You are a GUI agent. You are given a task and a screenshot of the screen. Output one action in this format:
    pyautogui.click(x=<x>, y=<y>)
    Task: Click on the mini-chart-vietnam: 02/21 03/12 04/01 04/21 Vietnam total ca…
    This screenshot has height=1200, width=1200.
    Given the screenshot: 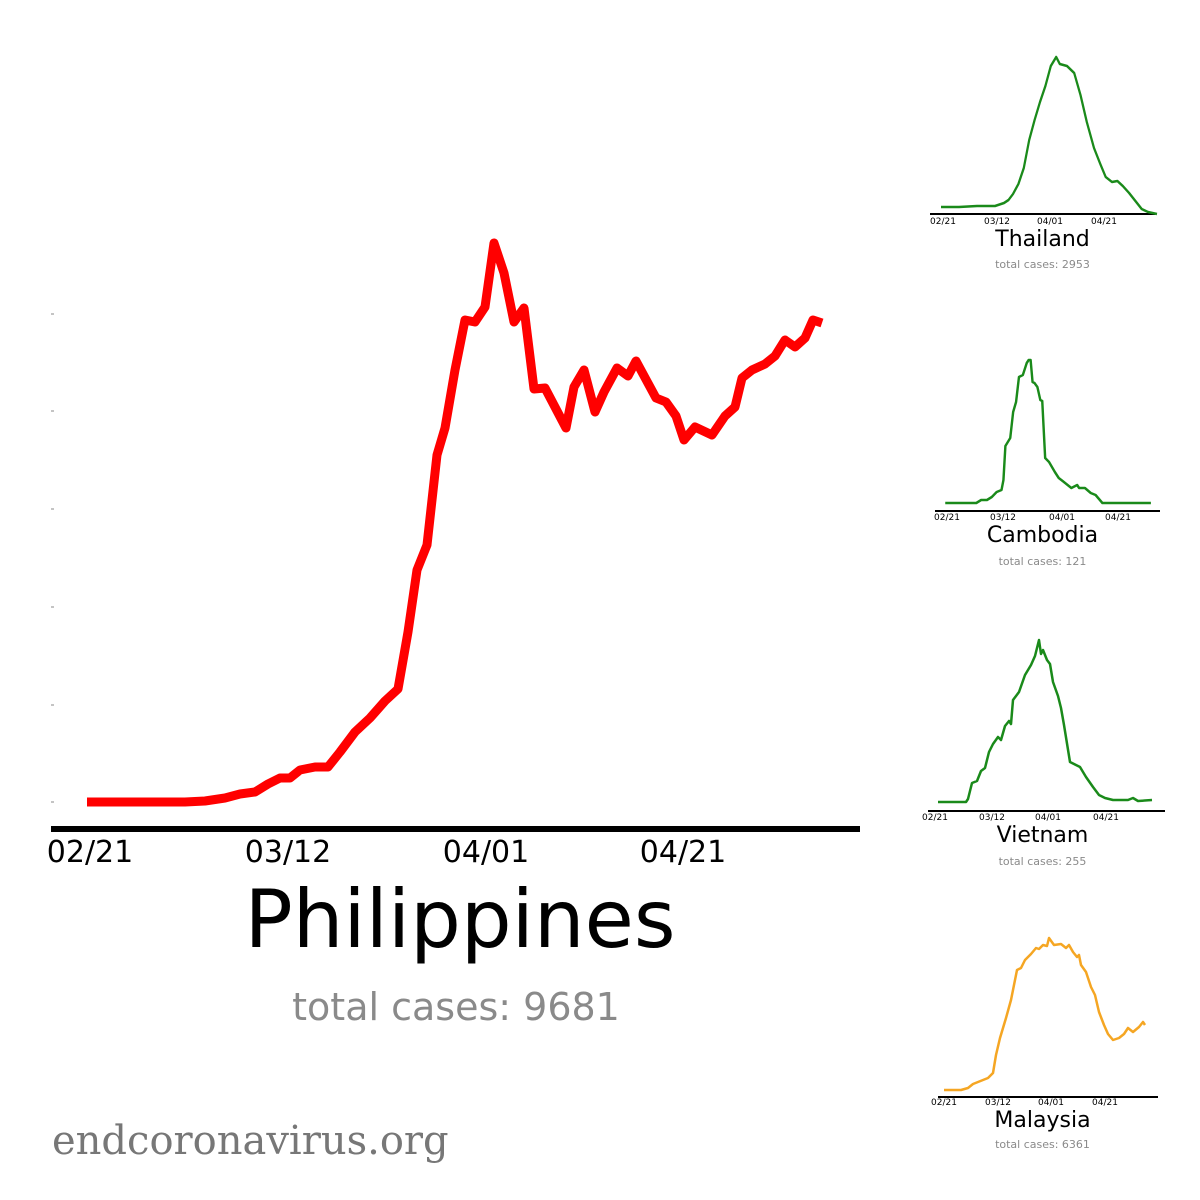 What is the action you would take?
    pyautogui.click(x=1046, y=765)
    